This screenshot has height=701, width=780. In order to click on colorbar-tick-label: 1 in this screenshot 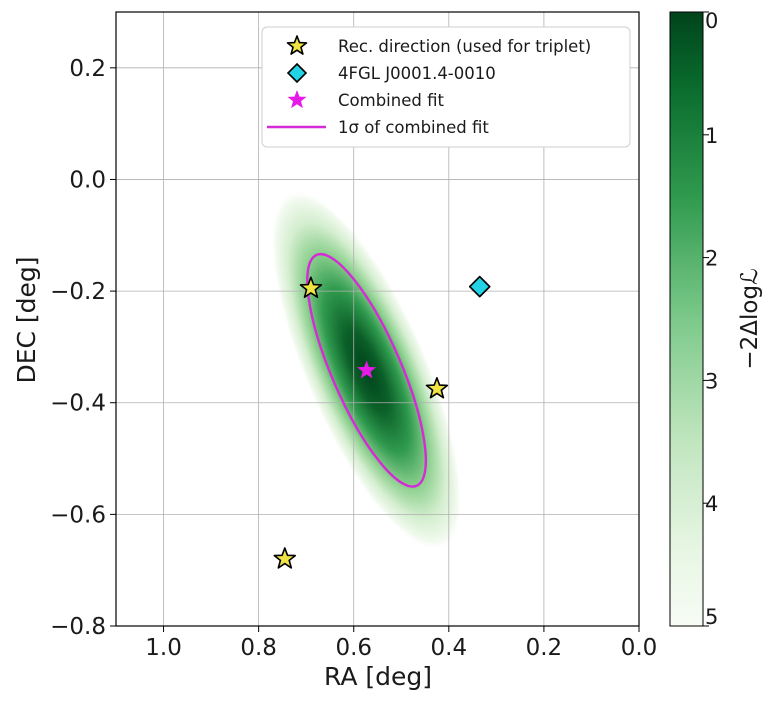, I will do `click(711, 136)`.